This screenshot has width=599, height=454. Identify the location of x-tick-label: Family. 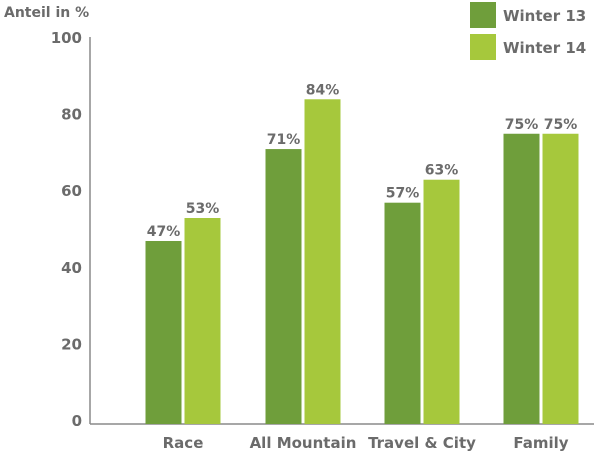
(540, 443).